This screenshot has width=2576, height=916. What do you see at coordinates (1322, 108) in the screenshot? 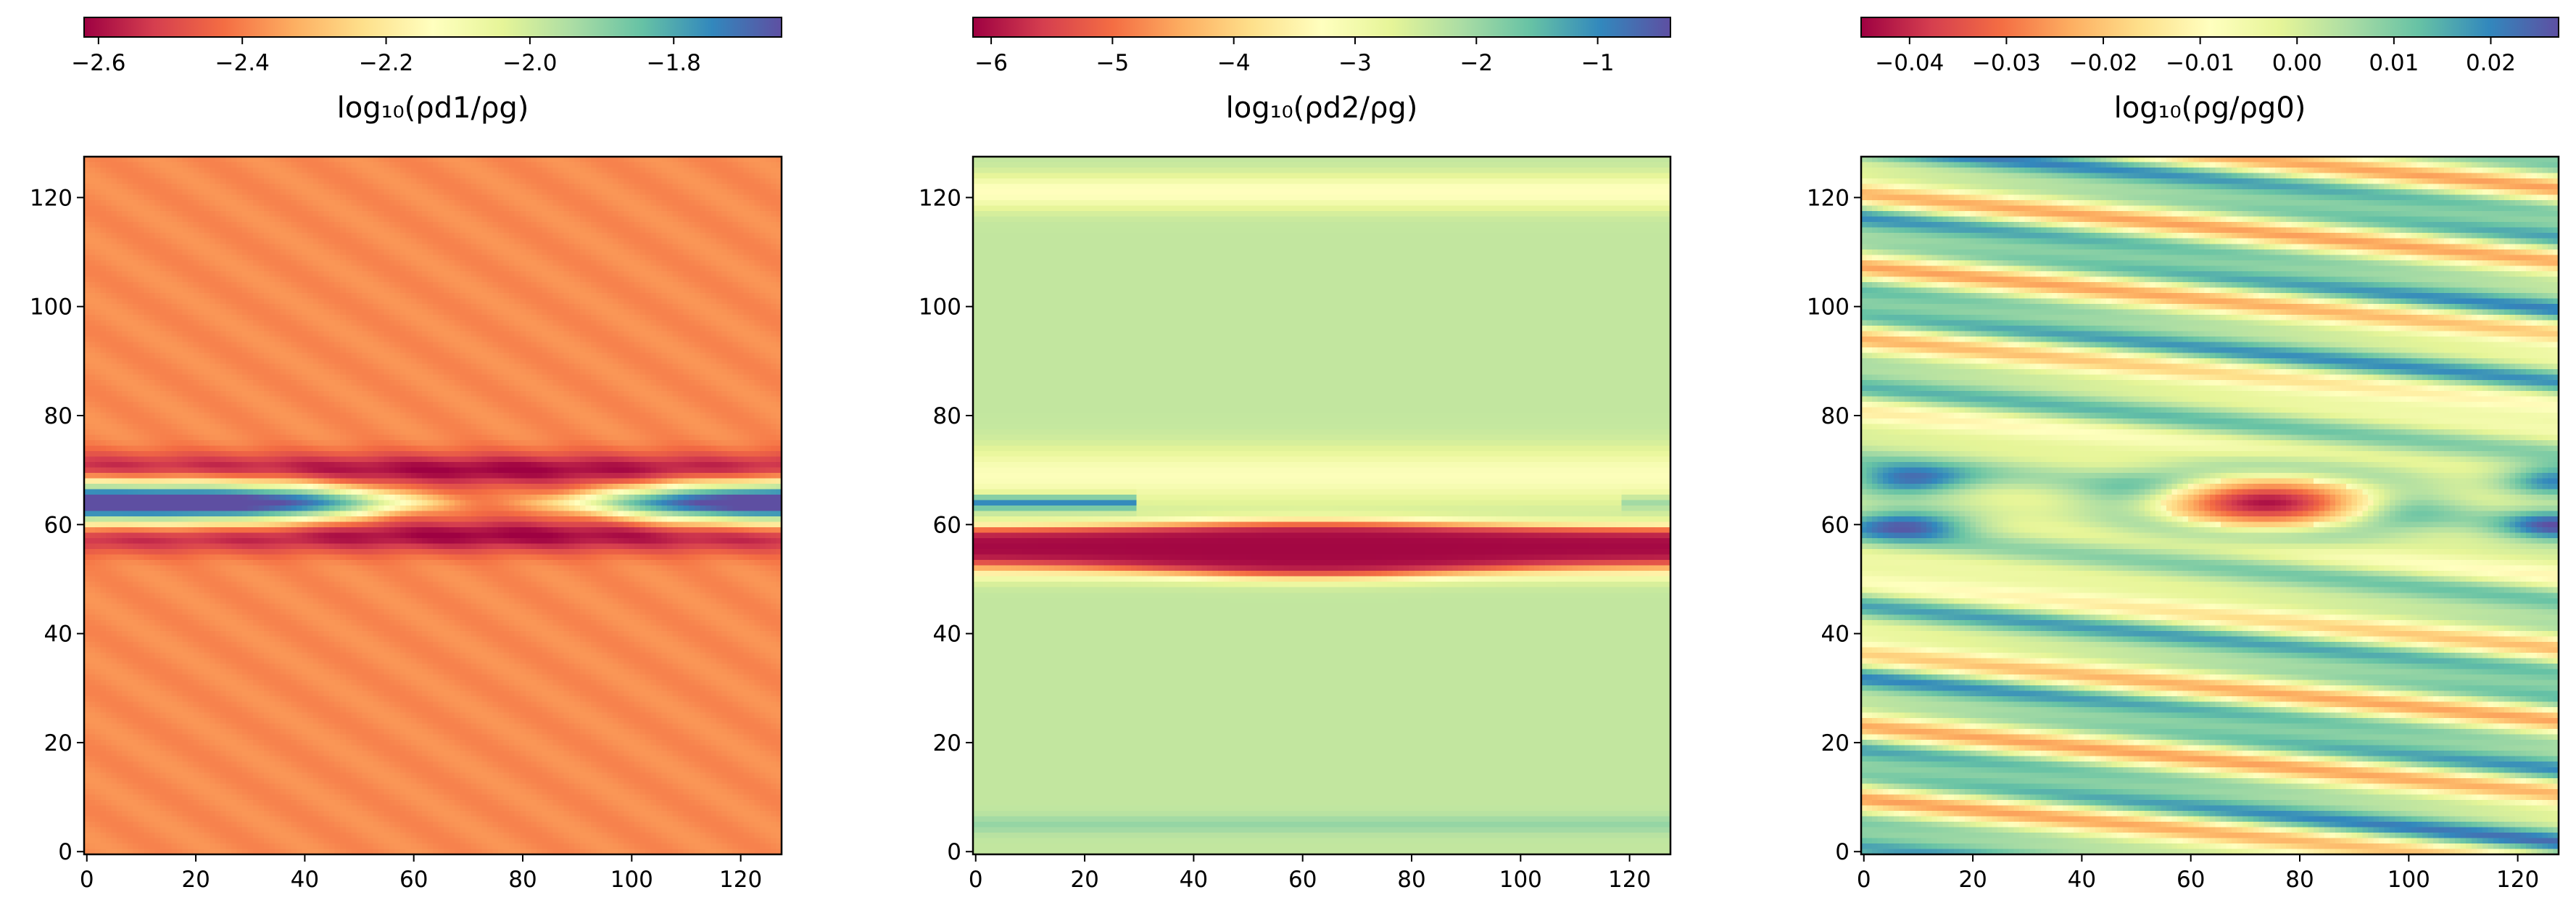
I see `colorbar-2-label: log₁₀(ρd2/ρg)` at bounding box center [1322, 108].